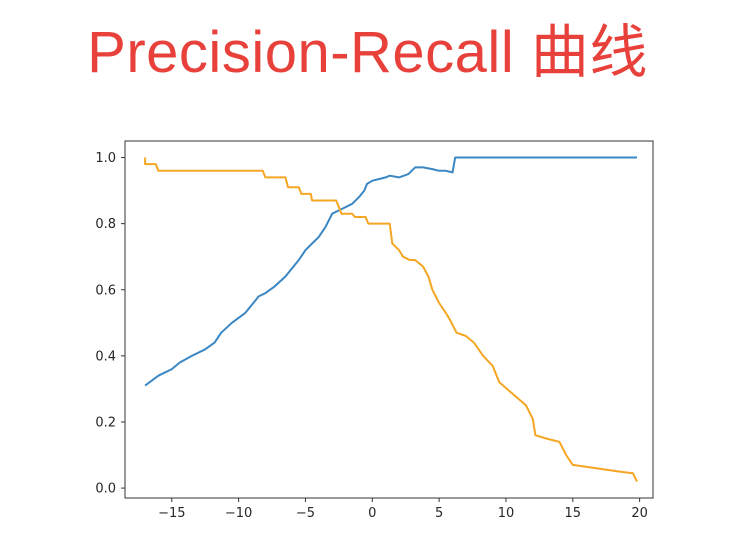  What do you see at coordinates (105, 290) in the screenshot?
I see `y-tick-label: 0.6` at bounding box center [105, 290].